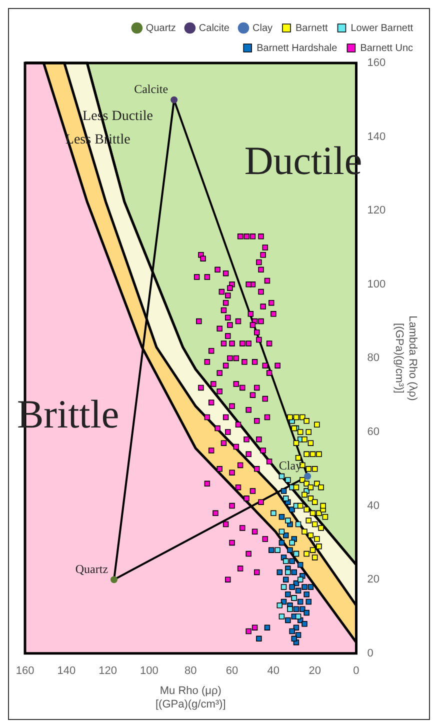 The image size is (438, 728). What do you see at coordinates (405, 358) in the screenshot?
I see `y-axis-title: Lambda Rho (λρ) [(GPa)(g/cm³)]` at bounding box center [405, 358].